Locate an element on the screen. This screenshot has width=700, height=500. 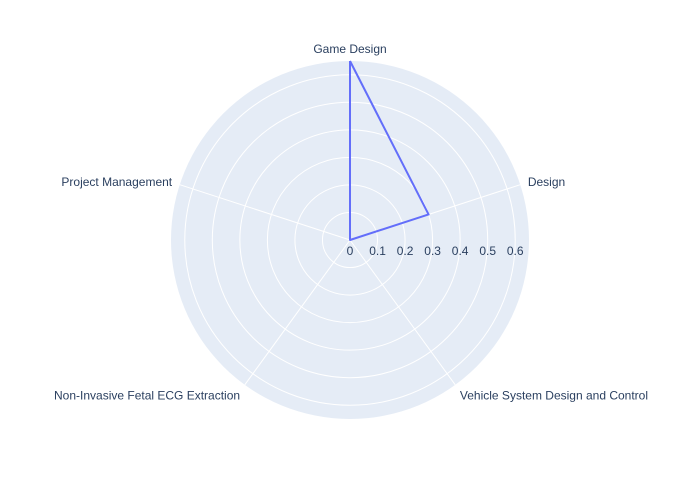
axis-label-4: Project Management is located at coordinates (116, 182).